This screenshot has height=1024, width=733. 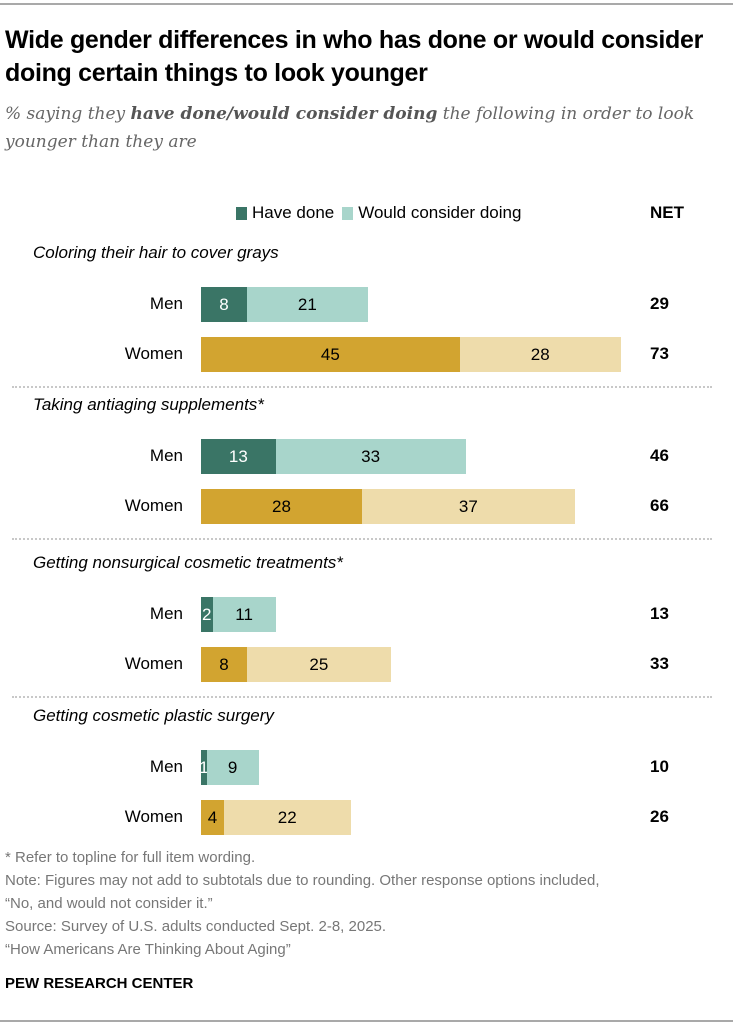 What do you see at coordinates (330, 354) in the screenshot?
I see `bar-have-done: 45` at bounding box center [330, 354].